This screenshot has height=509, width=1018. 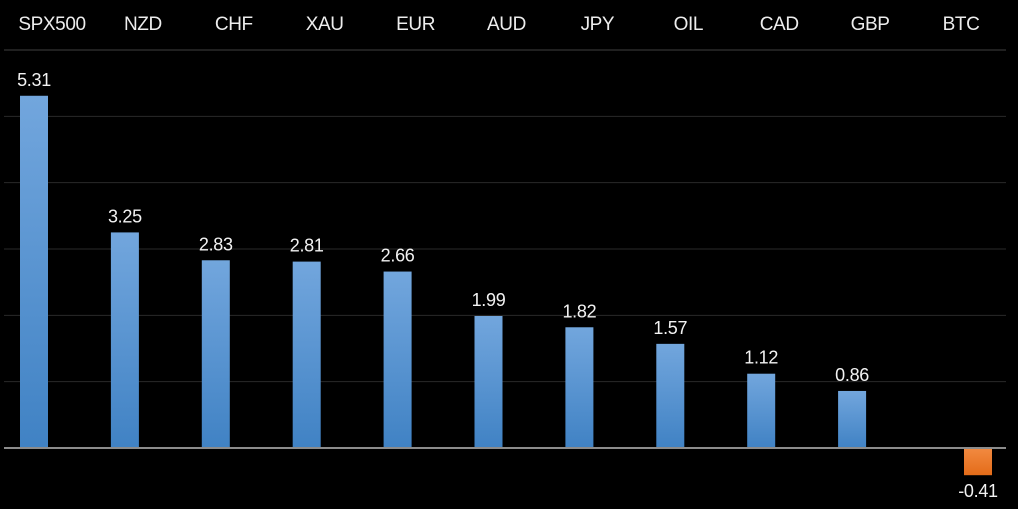 What do you see at coordinates (398, 256) in the screenshot?
I see `value-label-eur: 2.66` at bounding box center [398, 256].